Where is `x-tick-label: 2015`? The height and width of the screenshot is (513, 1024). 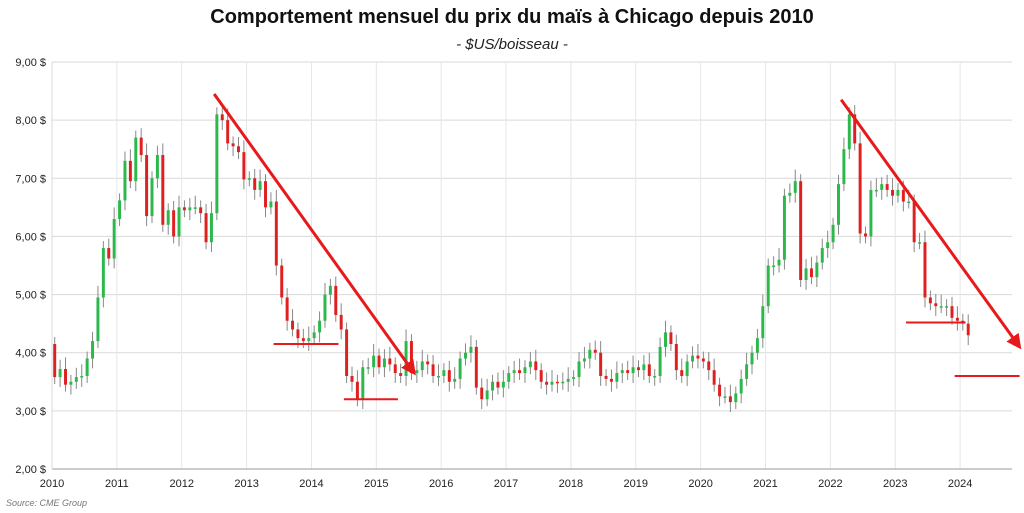 x-tick-label: 2015 is located at coordinates (376, 484).